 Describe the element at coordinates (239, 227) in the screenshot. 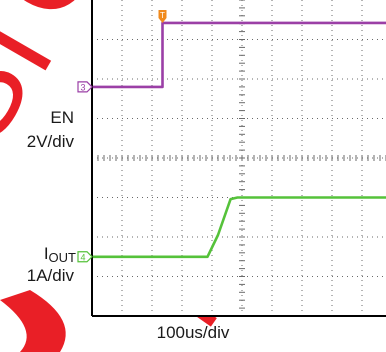

I see `trace-iout` at that location.